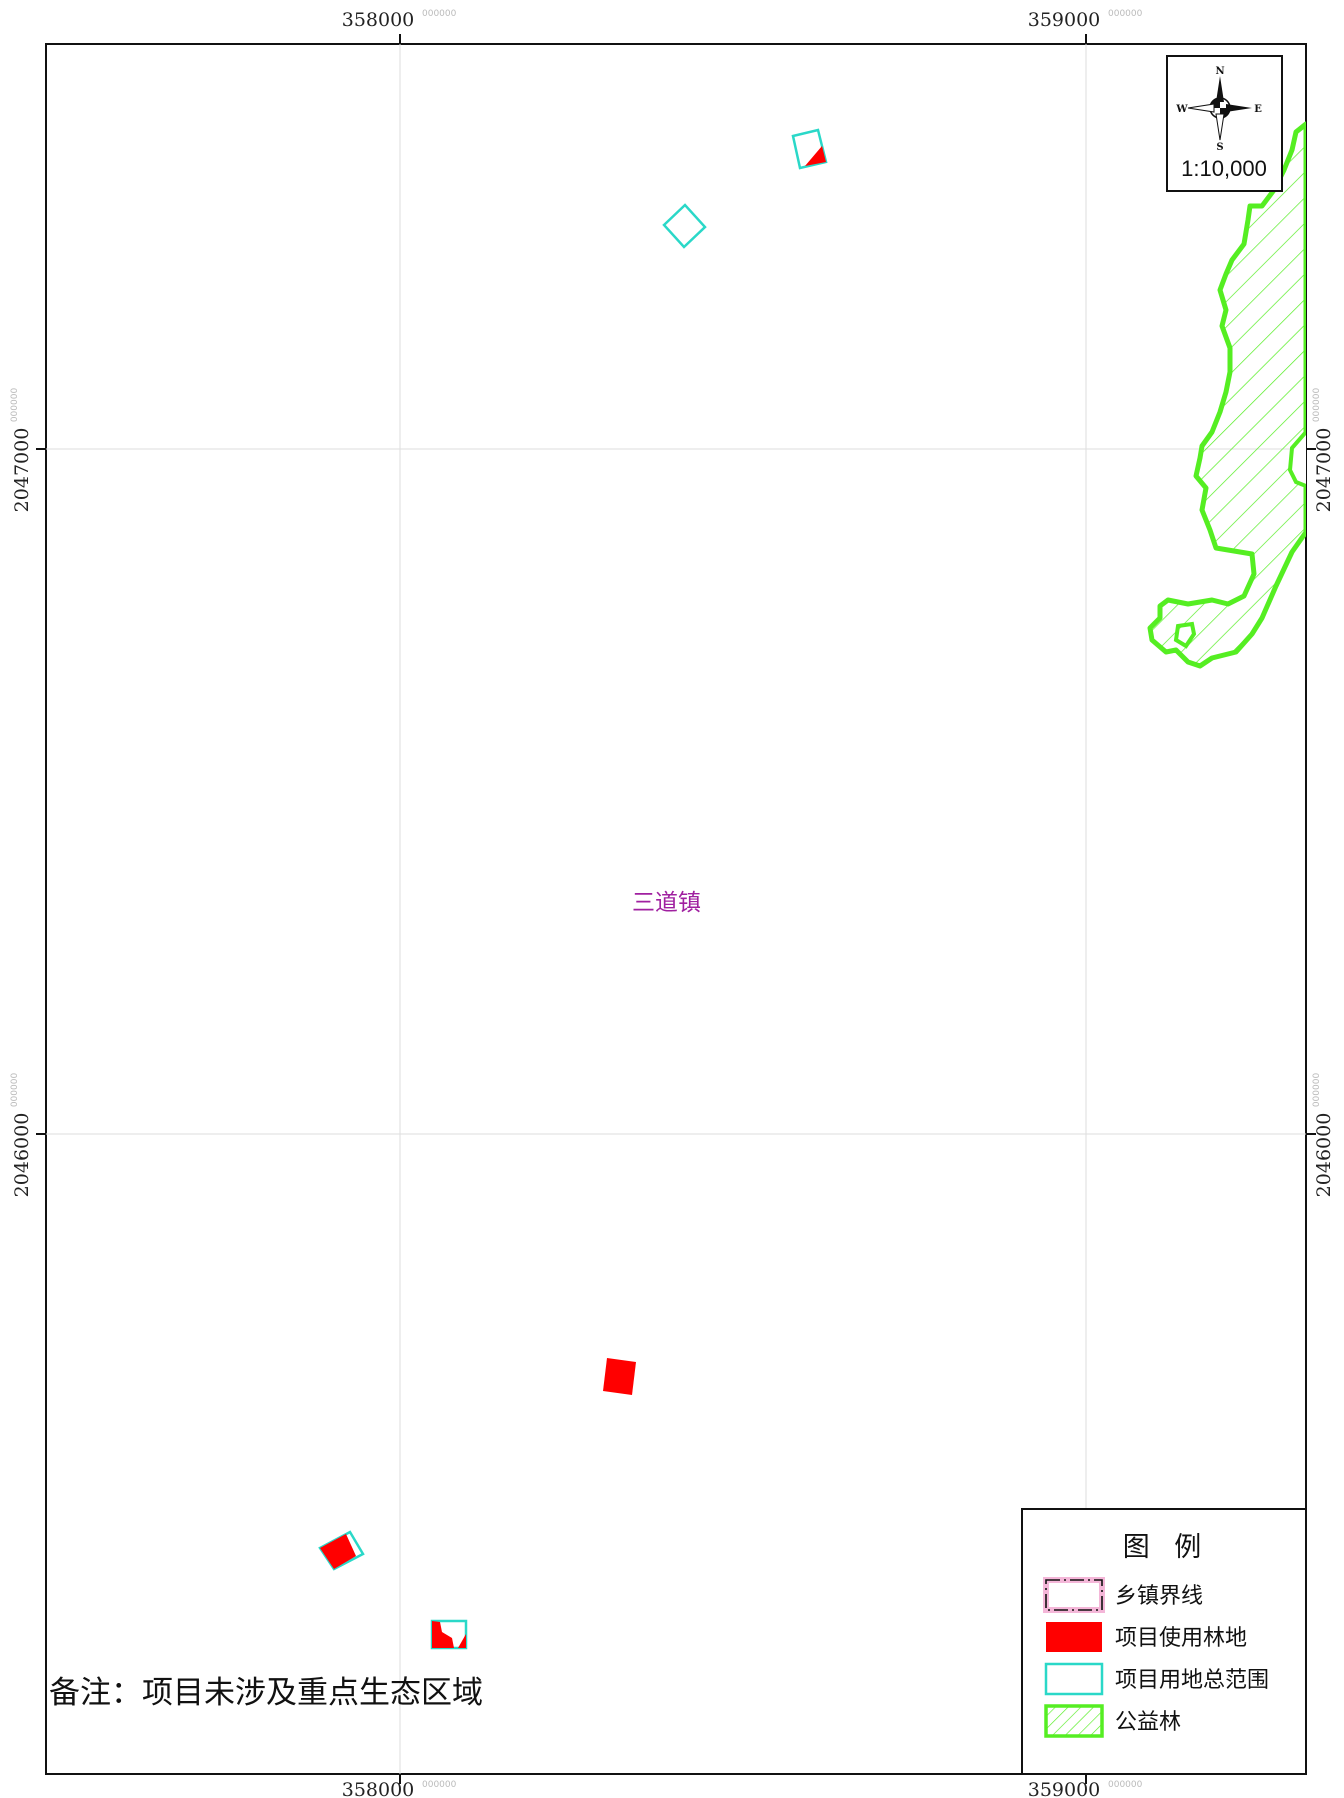 This screenshot has height=1798, width=1344. I want to click on public-forest-area, so click(1226, 395).